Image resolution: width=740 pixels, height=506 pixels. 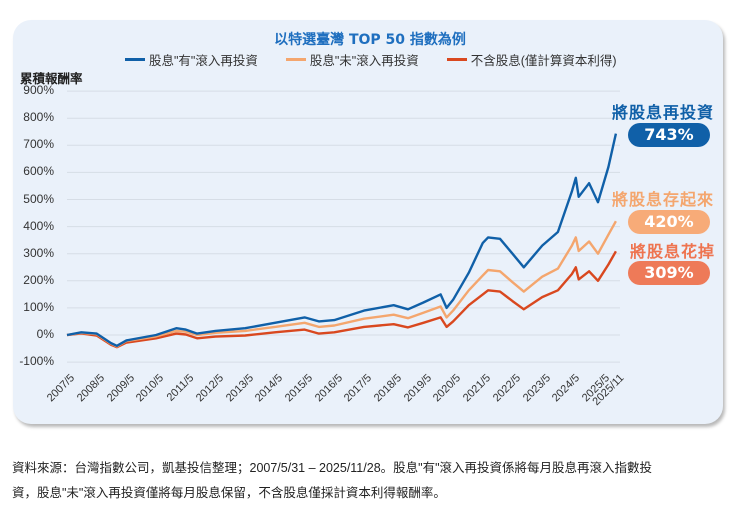 I want to click on y-tick-label: 0%, so click(x=45, y=334).